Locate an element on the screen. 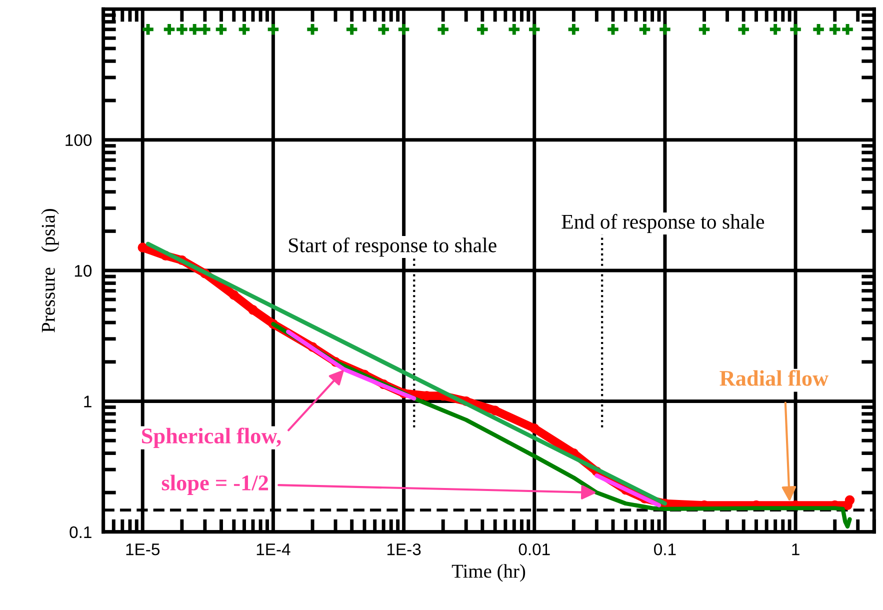 Image resolution: width=883 pixels, height=610 pixels. x-tick-label: 0.01 is located at coordinates (534, 549).